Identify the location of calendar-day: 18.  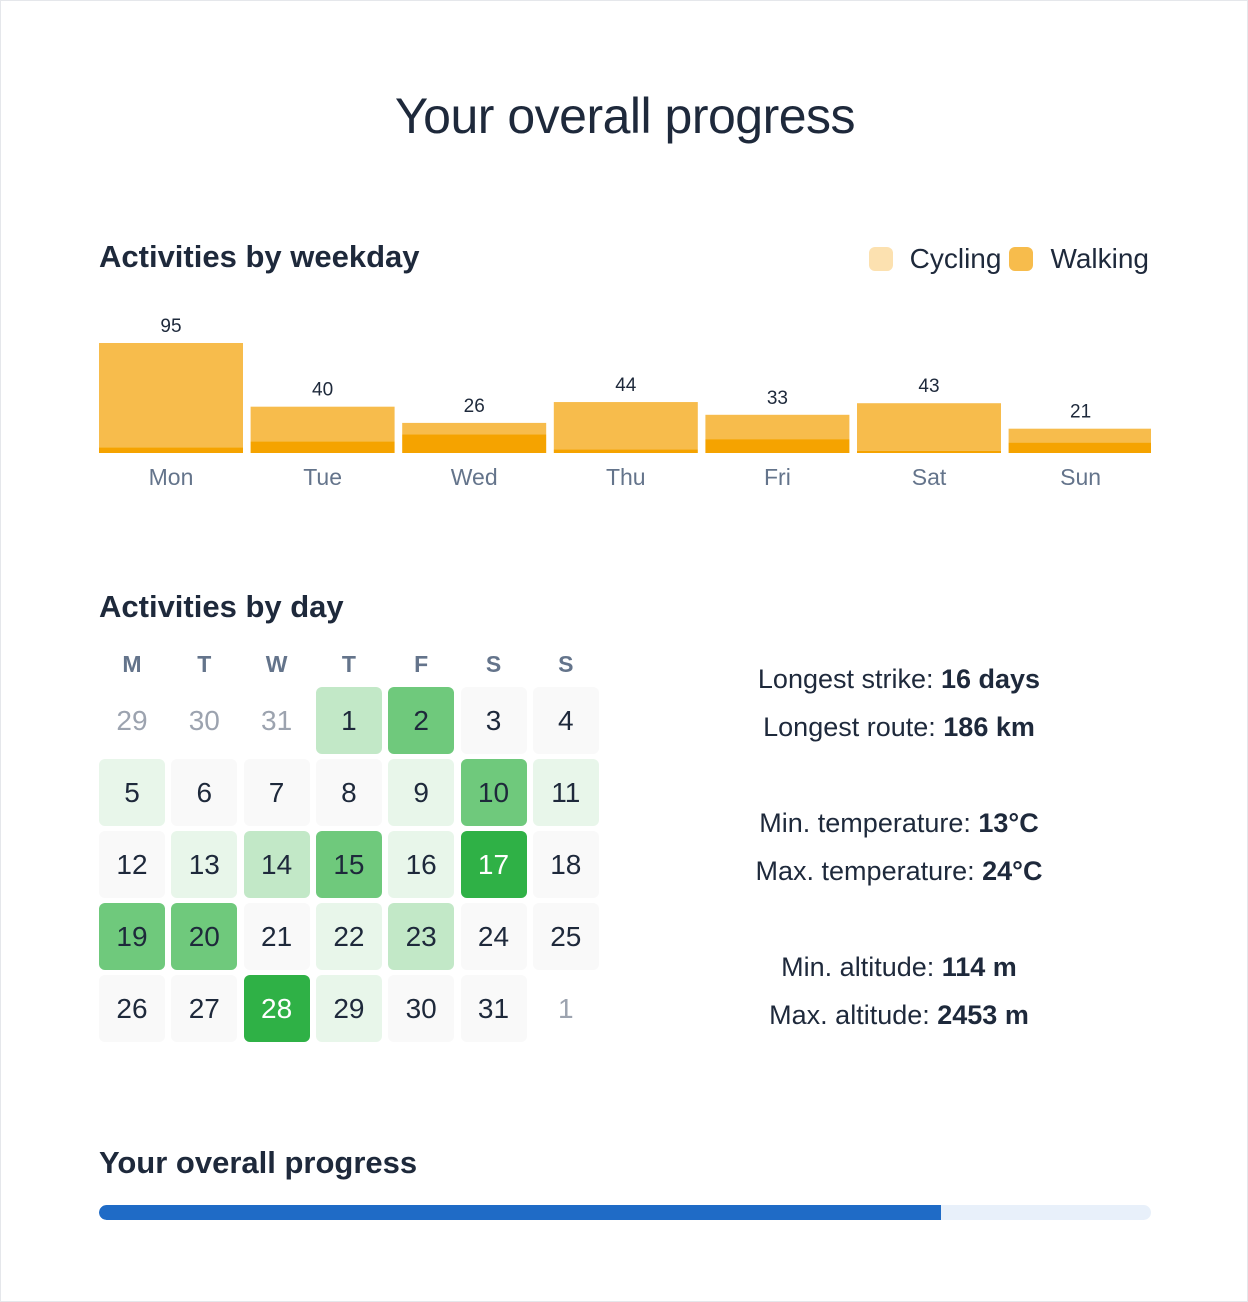
(565, 864).